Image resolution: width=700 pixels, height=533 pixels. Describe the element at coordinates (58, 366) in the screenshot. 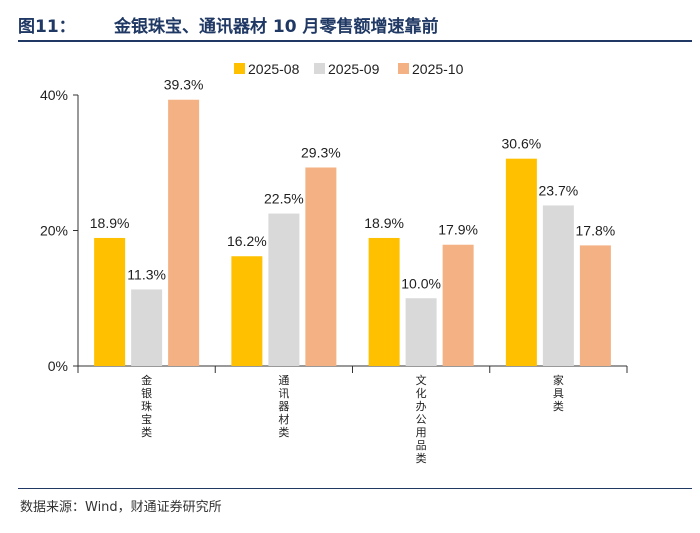

I see `y-tick-label: 0%` at that location.